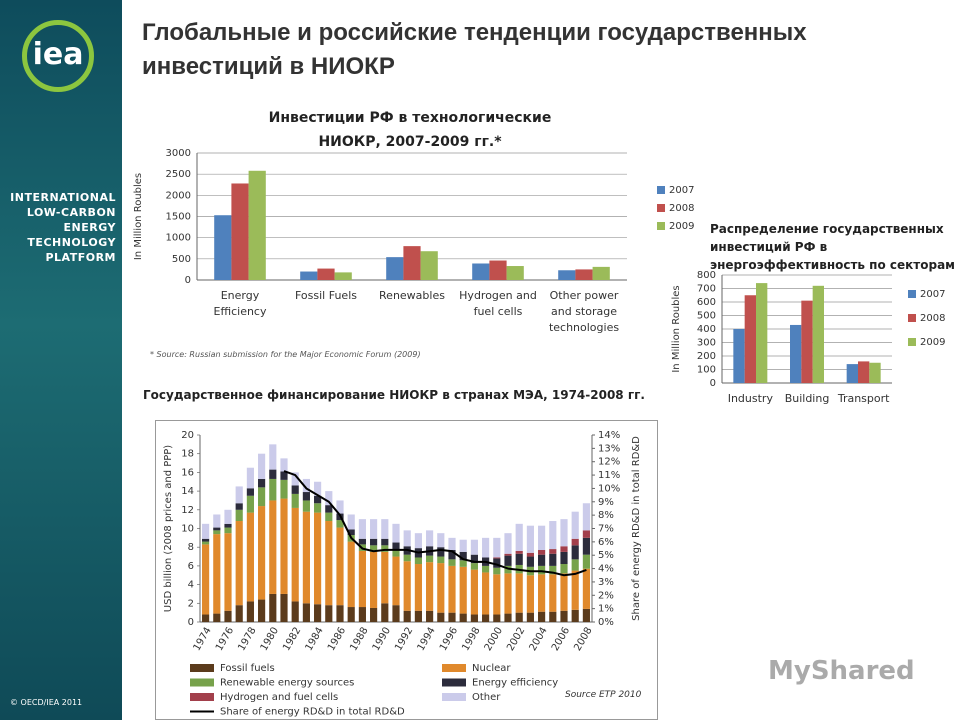 The width and height of the screenshot is (960, 720). I want to click on legend-label: Other, so click(486, 697).